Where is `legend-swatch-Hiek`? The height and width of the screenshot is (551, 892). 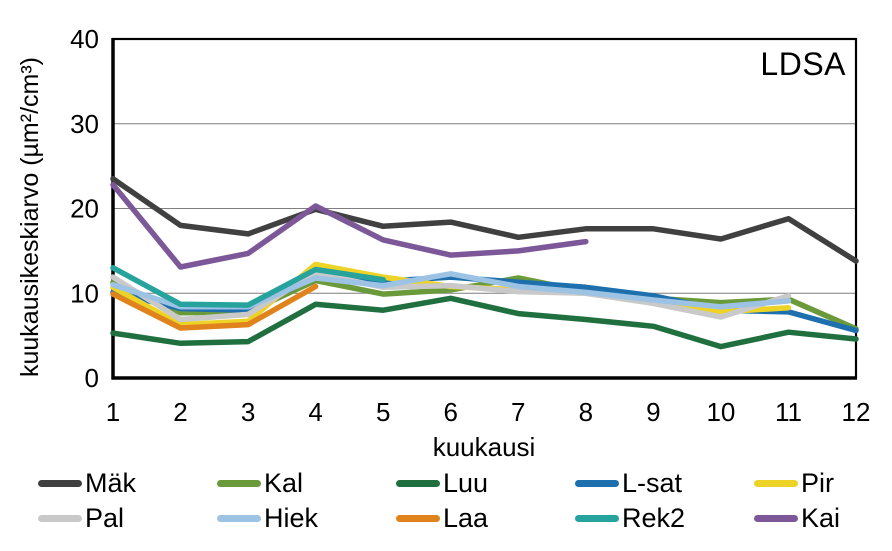 legend-swatch-Hiek is located at coordinates (239, 518).